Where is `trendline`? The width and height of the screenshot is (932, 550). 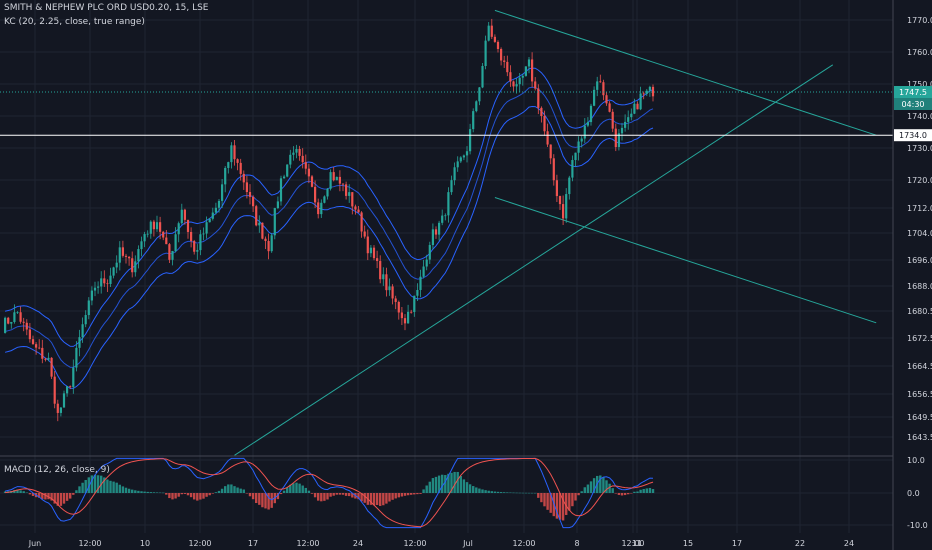
trendline is located at coordinates (685, 260).